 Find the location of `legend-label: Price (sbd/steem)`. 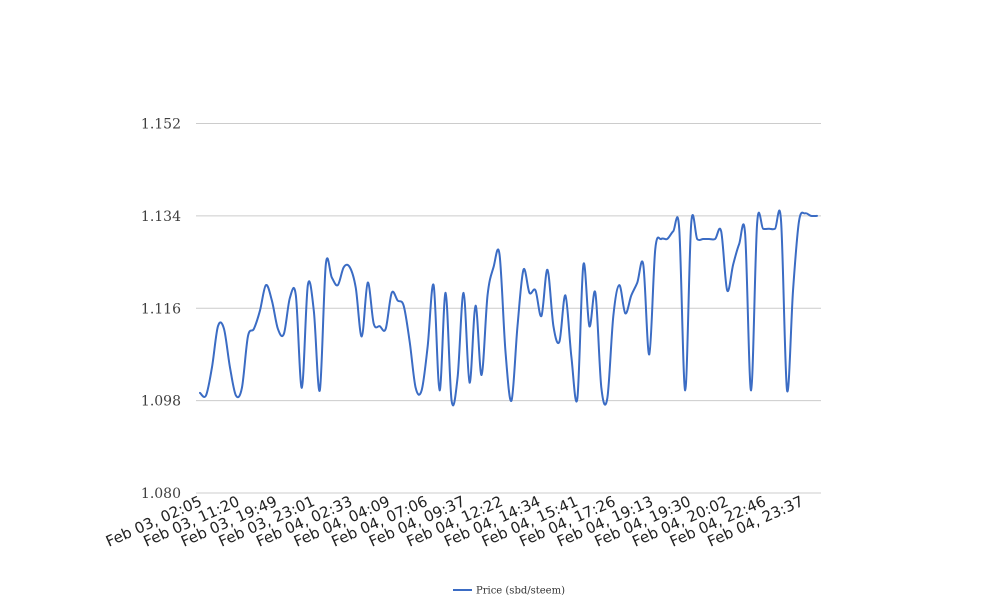

legend-label: Price (sbd/steem) is located at coordinates (520, 591).